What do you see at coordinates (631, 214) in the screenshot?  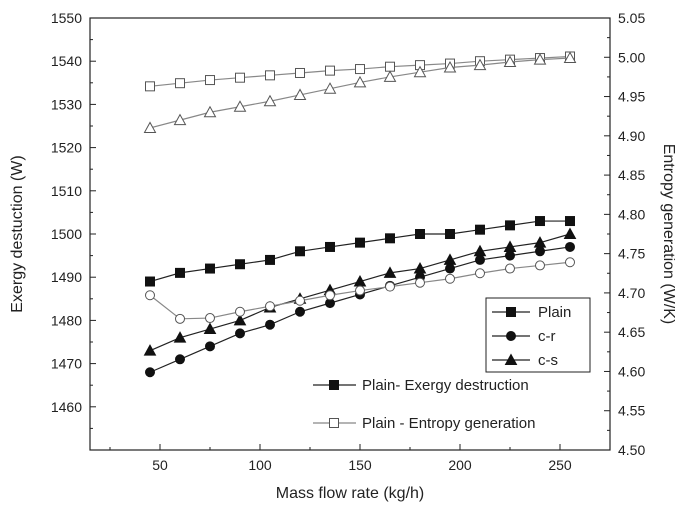 I see `y2-tick-label: 4.80` at bounding box center [631, 214].